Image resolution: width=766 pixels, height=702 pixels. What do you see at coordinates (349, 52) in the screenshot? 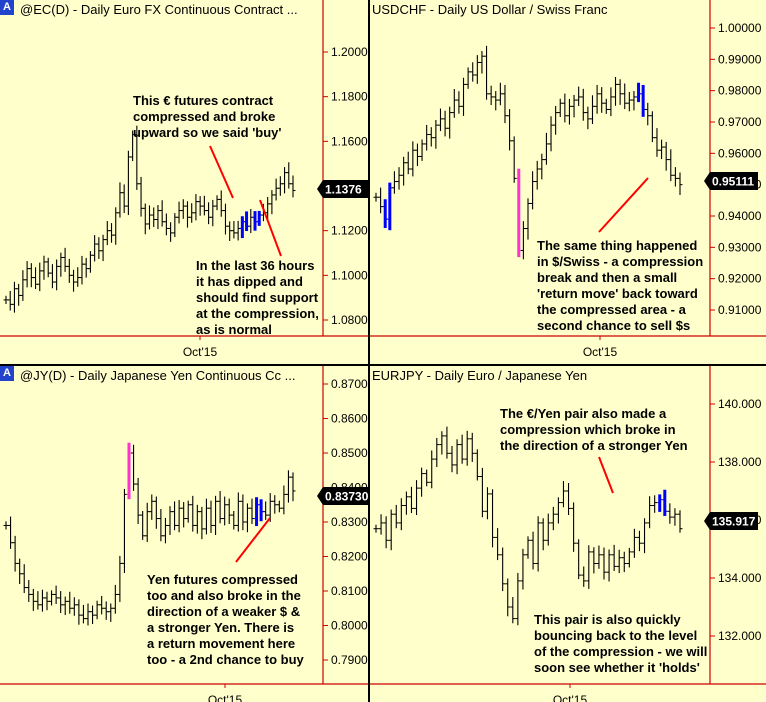
I see `y-tick-label: 1.2000` at bounding box center [349, 52].